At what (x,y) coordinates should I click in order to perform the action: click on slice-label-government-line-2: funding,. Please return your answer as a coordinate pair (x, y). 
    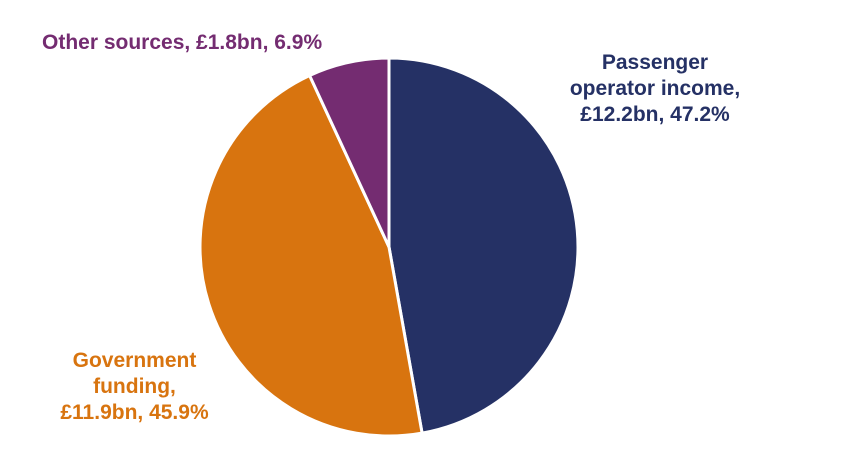
    Looking at the image, I should click on (134, 386).